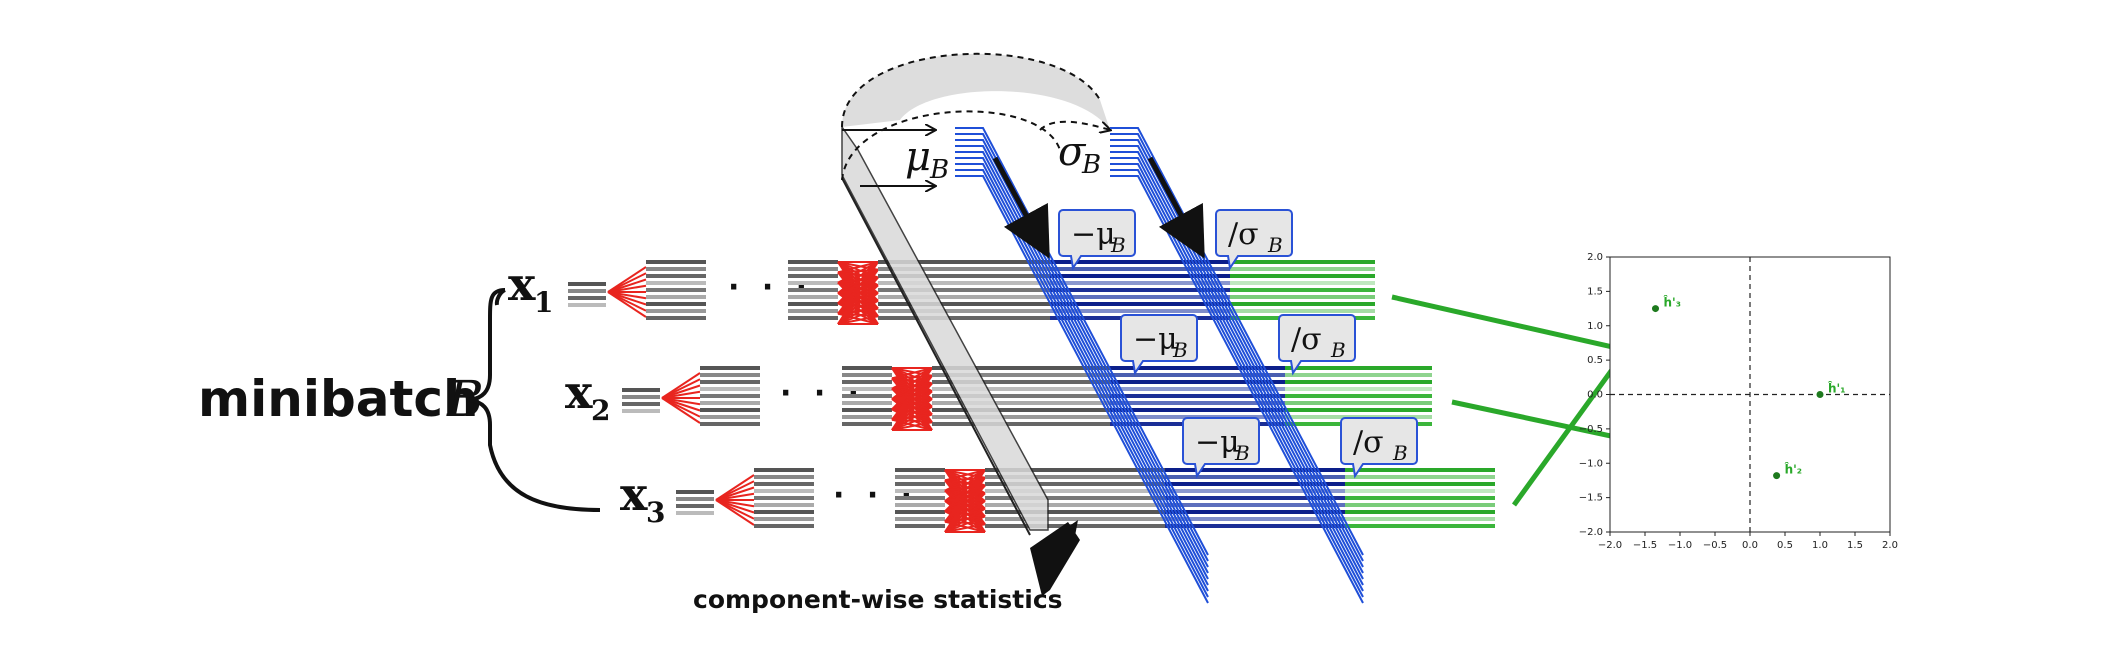  Describe the element at coordinates (543, 302) in the screenshot. I see `svg-text: 1` at that location.